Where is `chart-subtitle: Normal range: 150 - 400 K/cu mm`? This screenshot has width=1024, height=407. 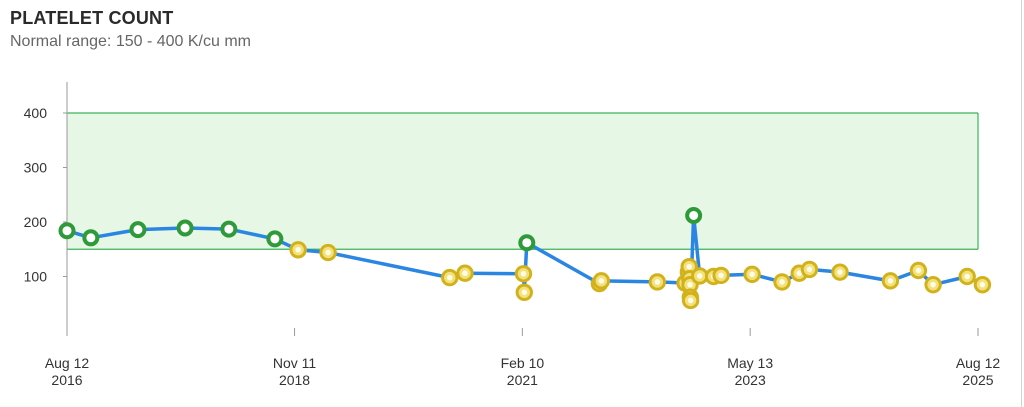
chart-subtitle: Normal range: 150 - 400 K/cu mm is located at coordinates (130, 41).